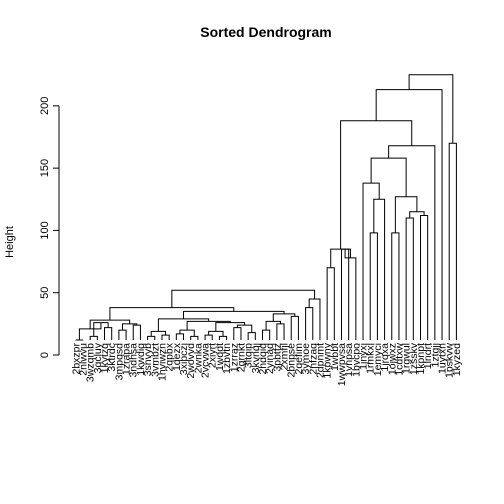 The width and height of the screenshot is (504, 504). I want to click on leaf-label: 3wzqmb, so click(91, 362).